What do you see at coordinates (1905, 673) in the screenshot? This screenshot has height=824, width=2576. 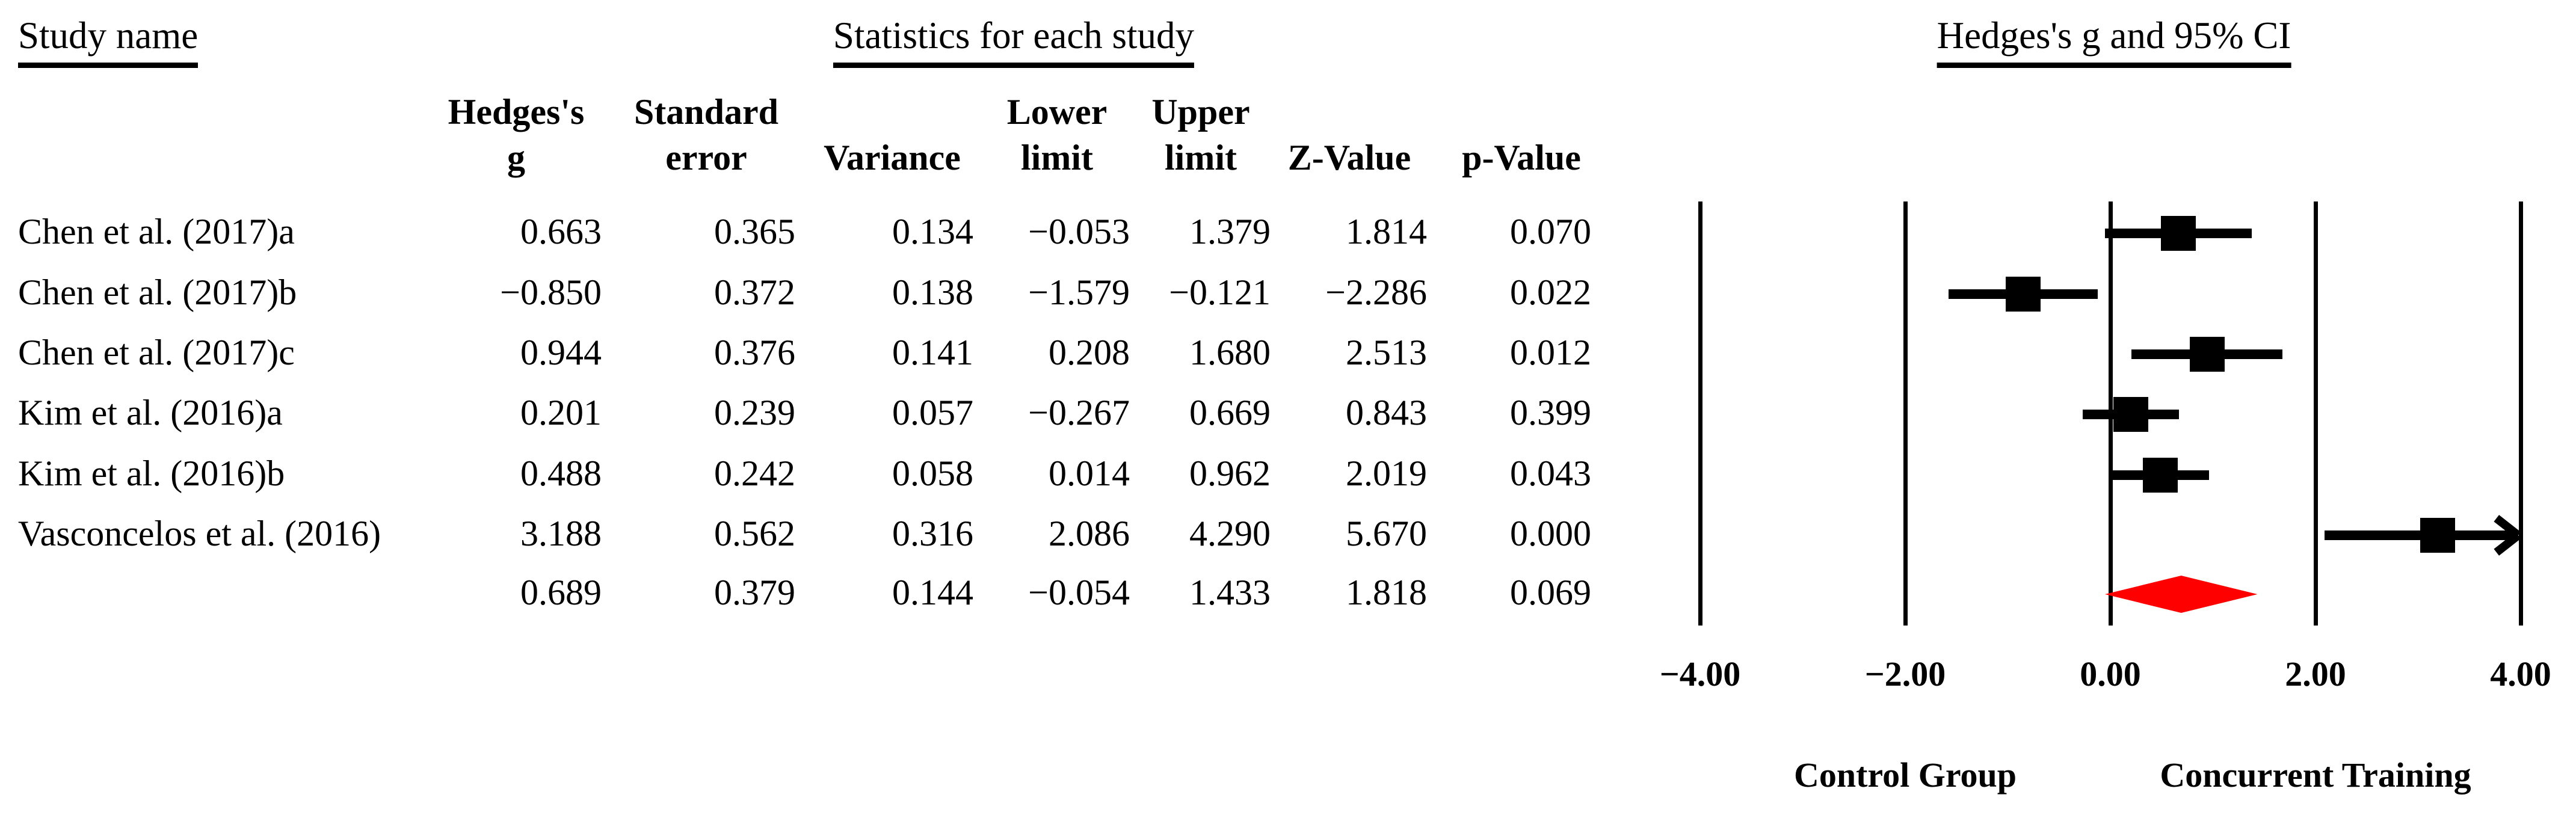 I see `axis-tick-label: −2.00` at bounding box center [1905, 673].